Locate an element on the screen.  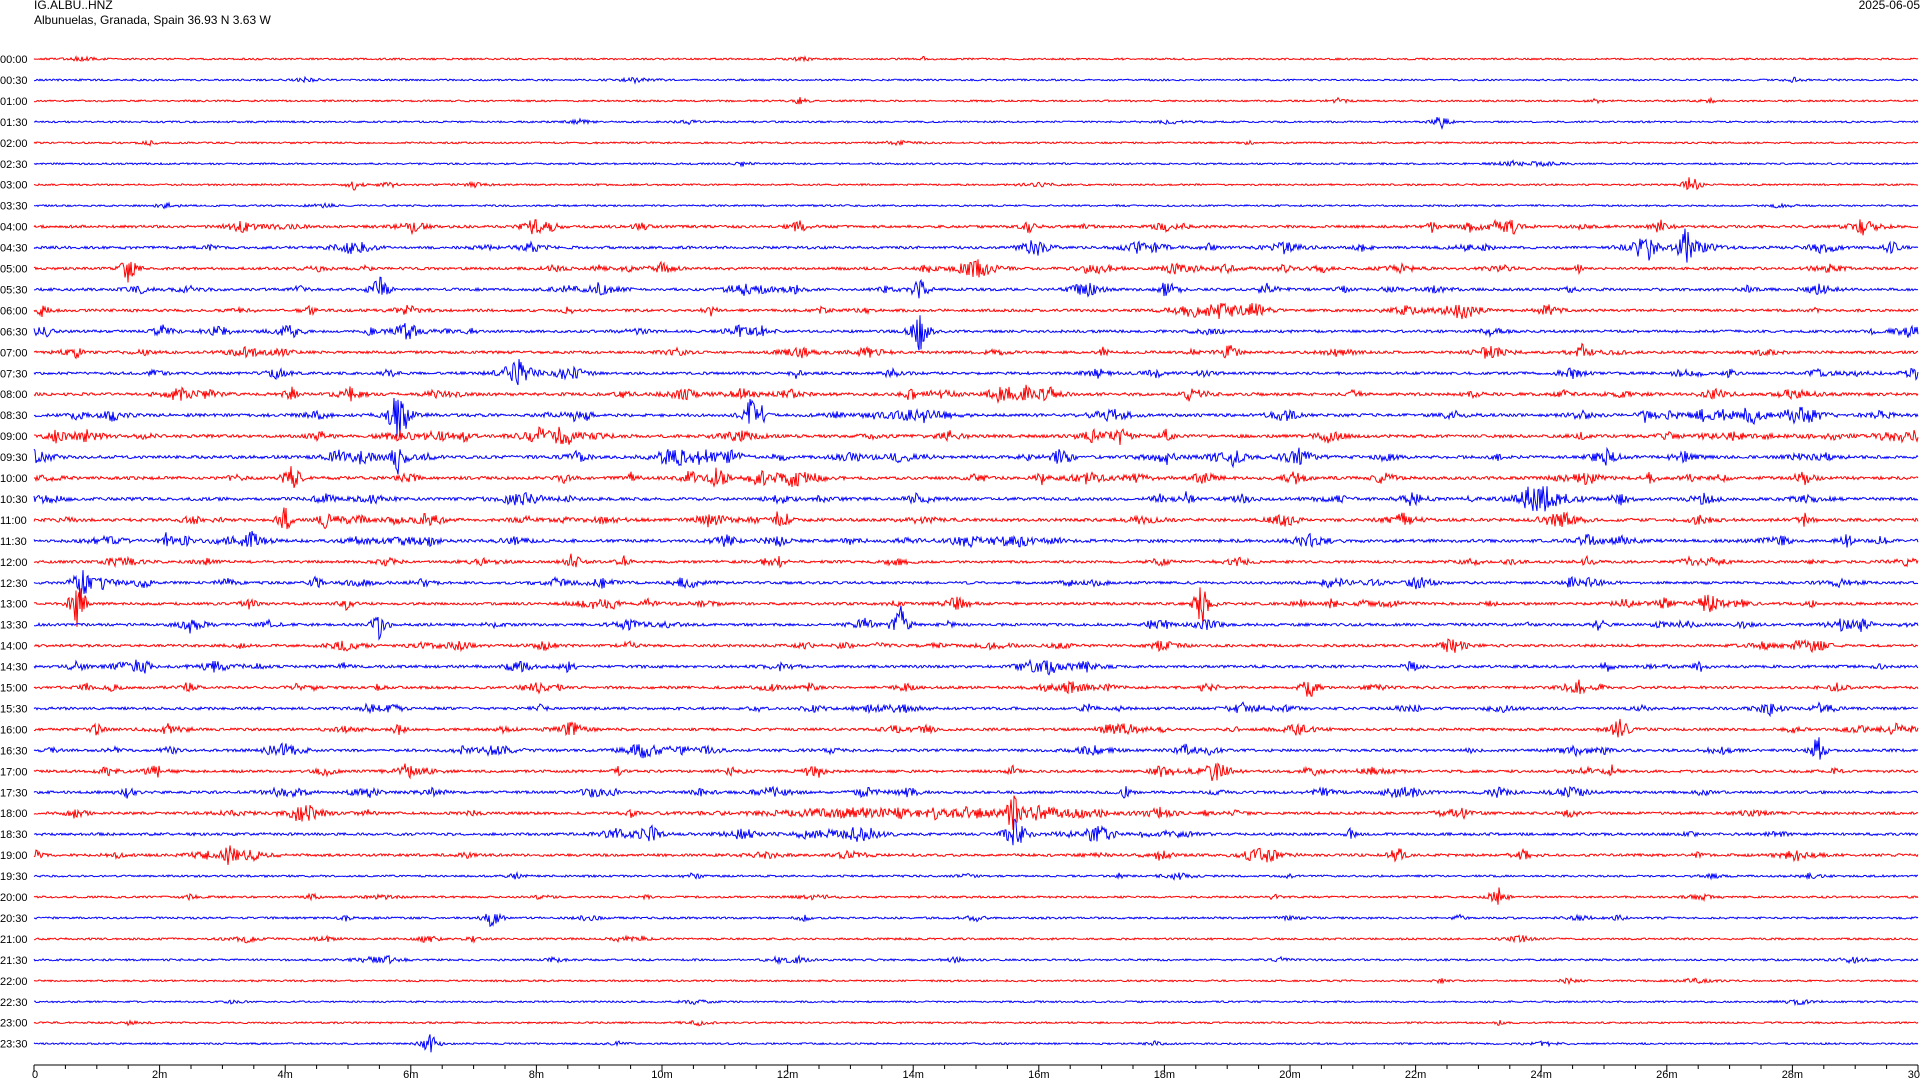
x-tick-label: 4m is located at coordinates (285, 1074).